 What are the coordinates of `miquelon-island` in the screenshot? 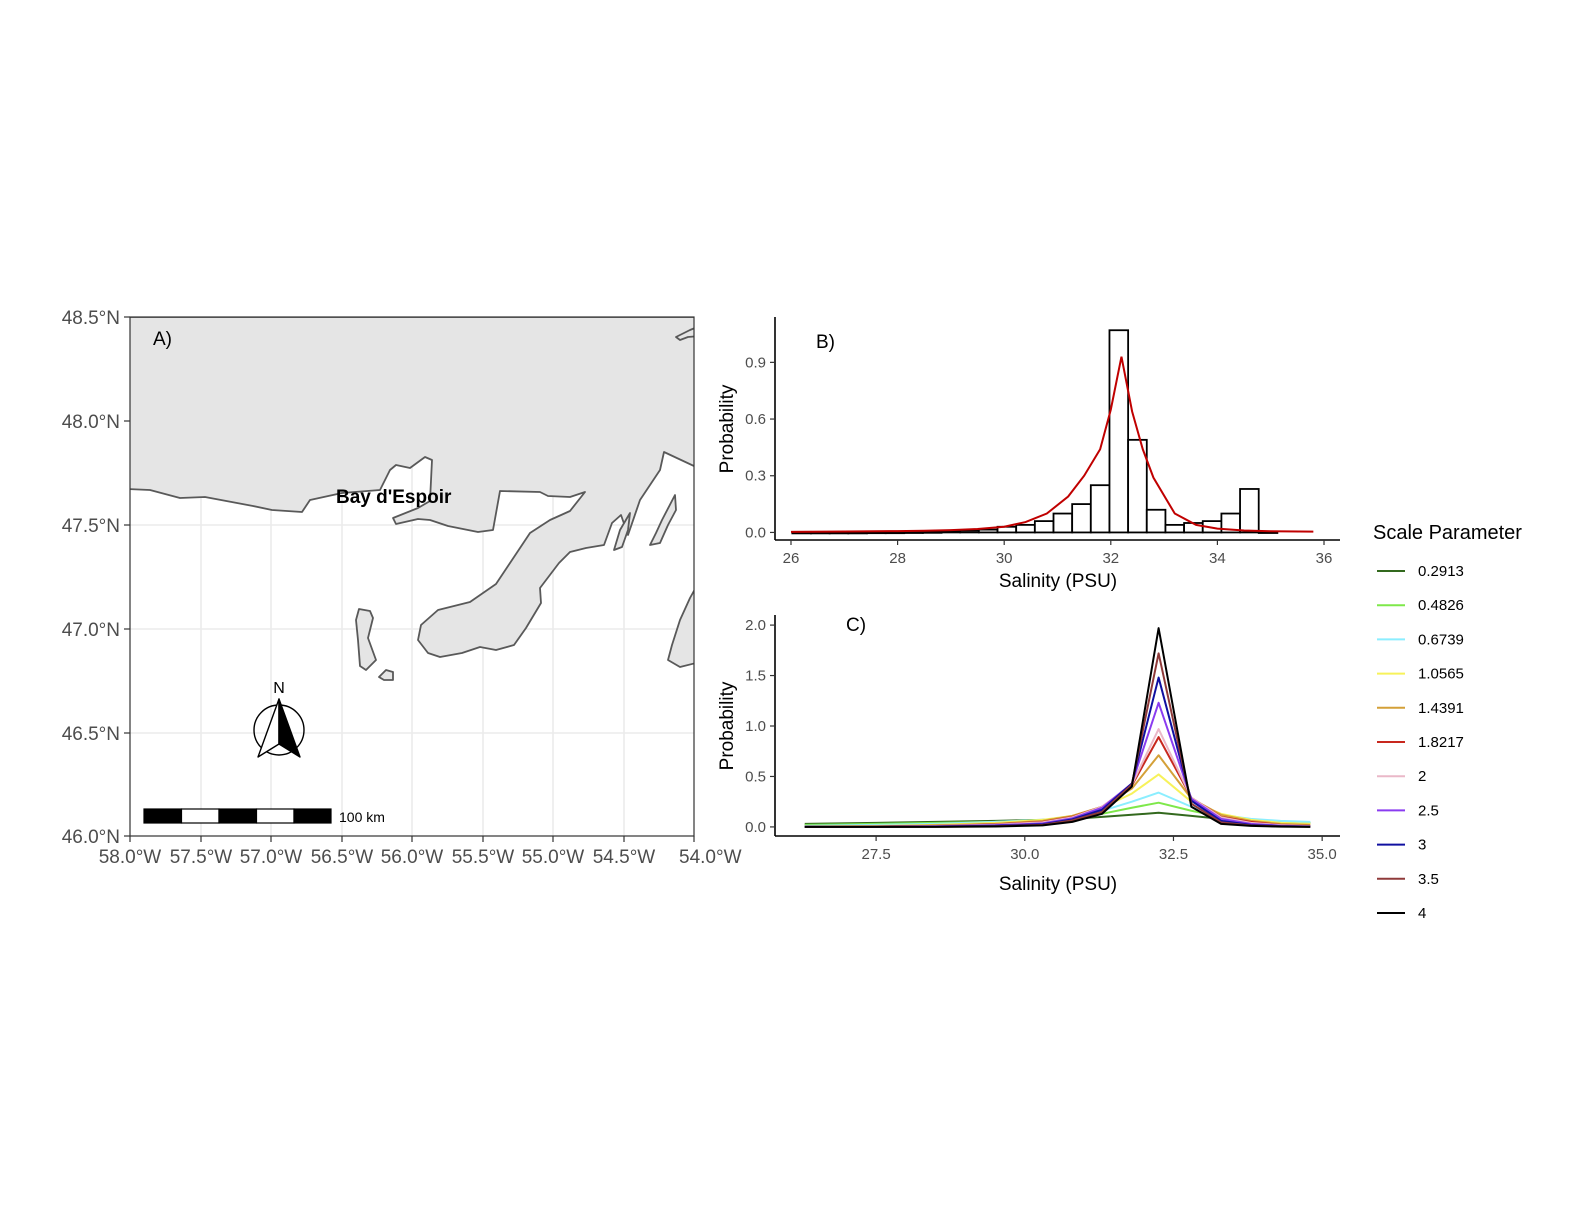 It's located at (366, 639).